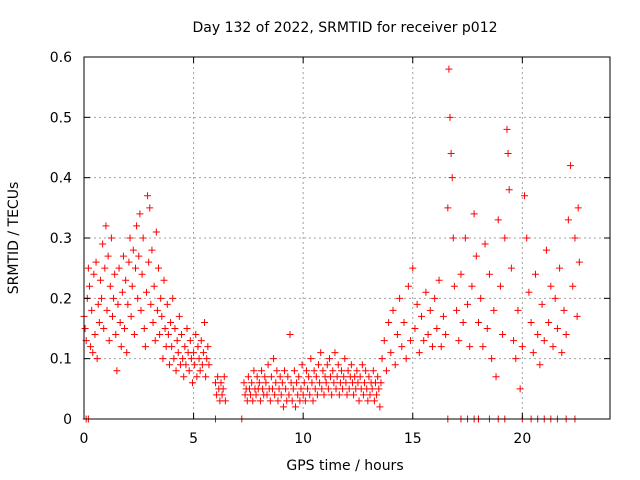 The height and width of the screenshot is (480, 640). Describe the element at coordinates (522, 439) in the screenshot. I see `x-tick-label: 20` at that location.